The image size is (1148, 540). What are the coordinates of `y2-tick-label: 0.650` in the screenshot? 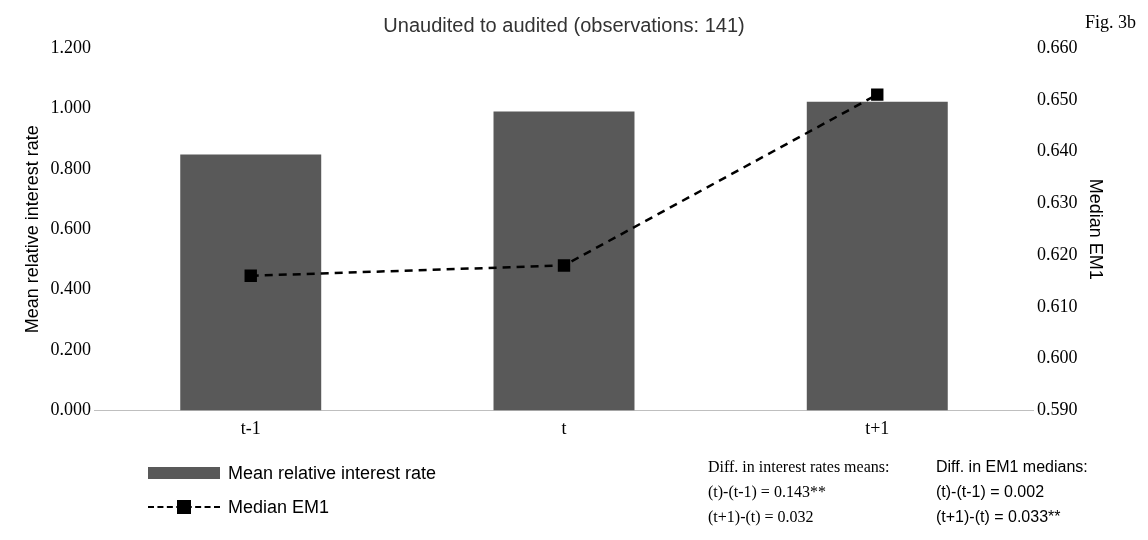 It's located at (1057, 98).